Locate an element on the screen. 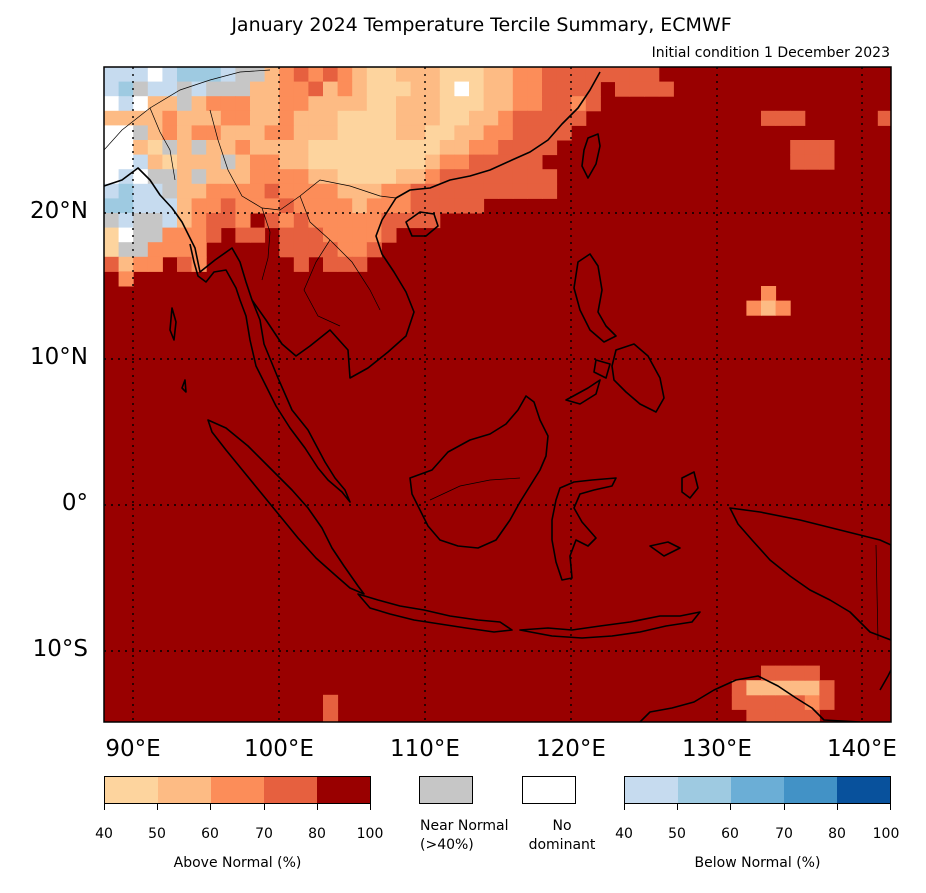 This screenshot has width=926, height=893. lon-label-120e: 120°E is located at coordinates (571, 749).